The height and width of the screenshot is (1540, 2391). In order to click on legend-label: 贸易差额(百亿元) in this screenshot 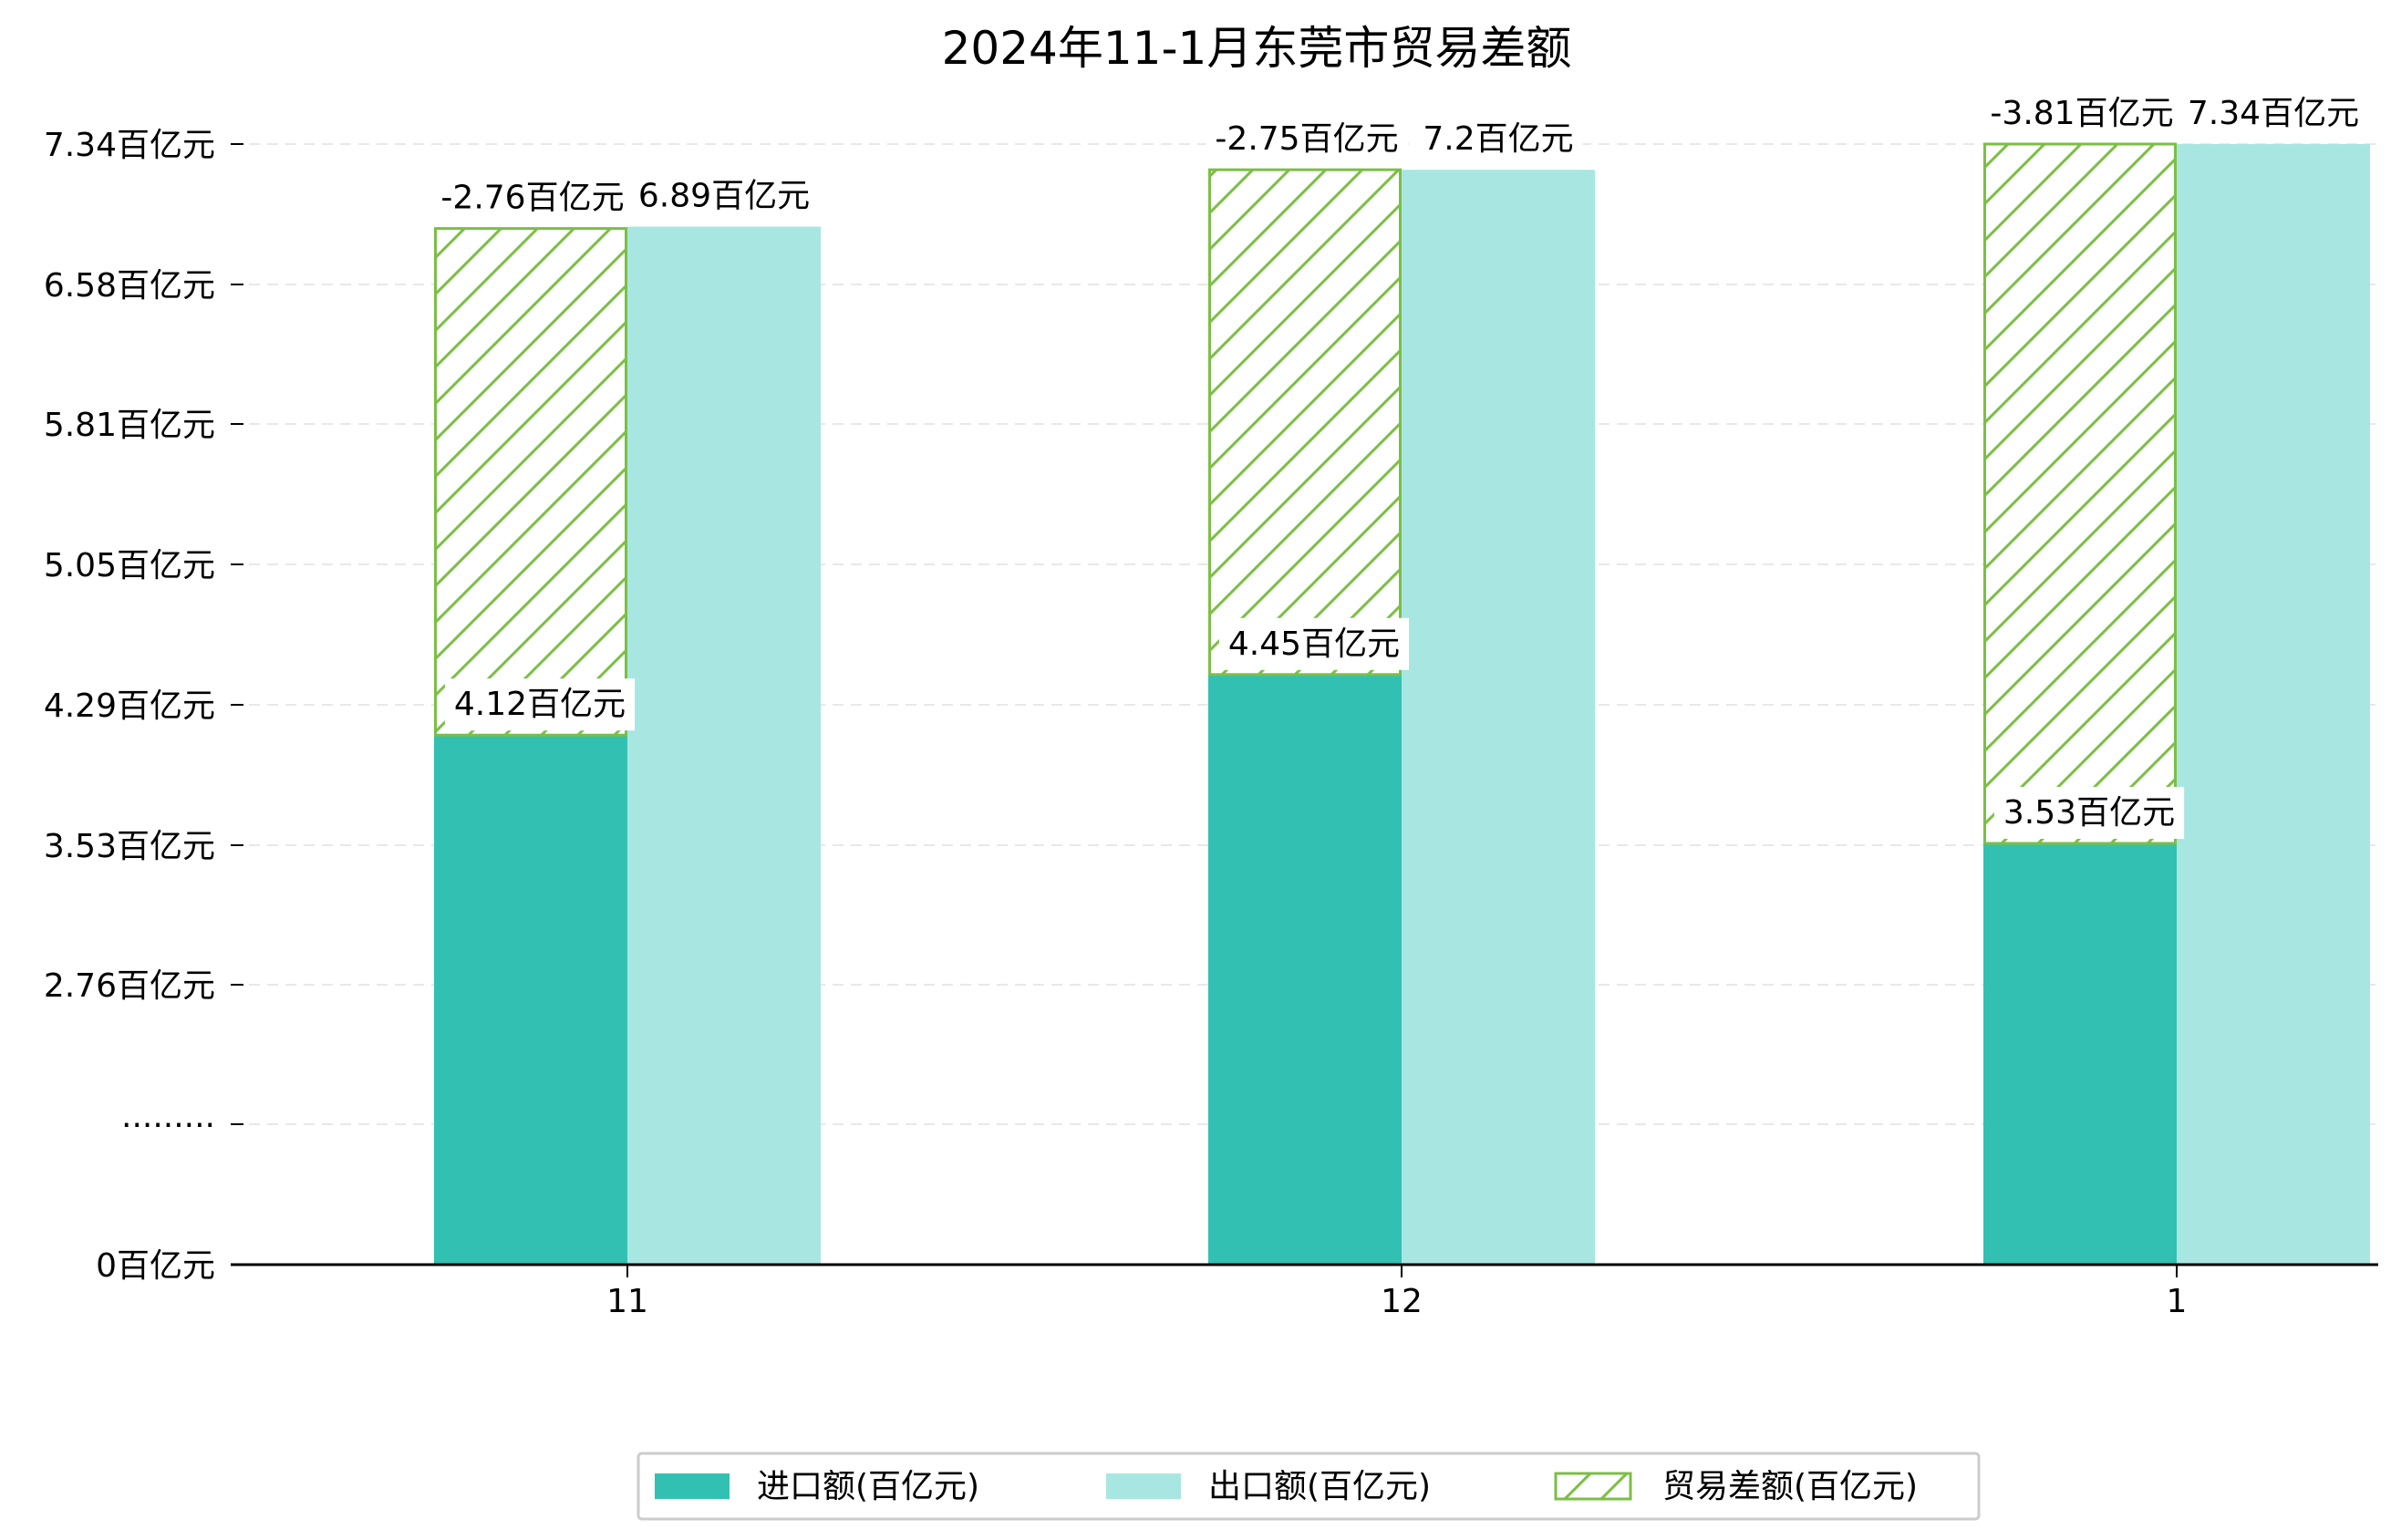, I will do `click(1790, 1486)`.